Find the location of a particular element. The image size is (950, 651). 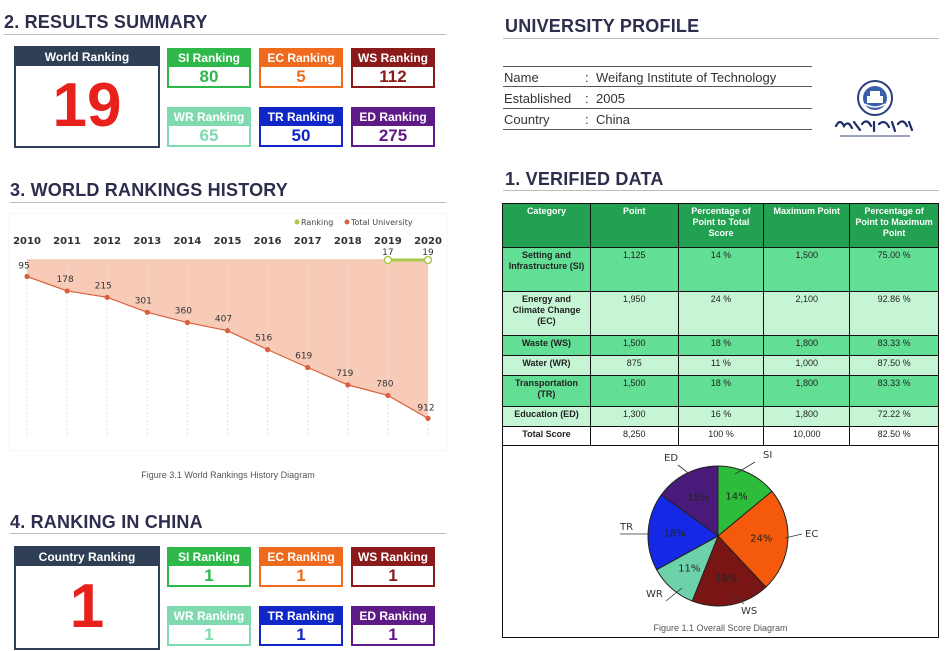

ranking-box-value: 80 is located at coordinates (209, 76).